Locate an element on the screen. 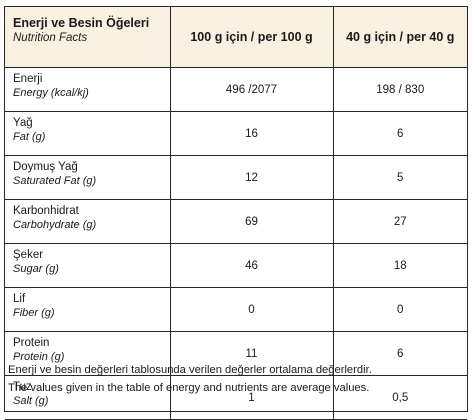 This screenshot has height=420, width=475. nutrient-name-tr: Karbonhidrat is located at coordinates (46, 211).